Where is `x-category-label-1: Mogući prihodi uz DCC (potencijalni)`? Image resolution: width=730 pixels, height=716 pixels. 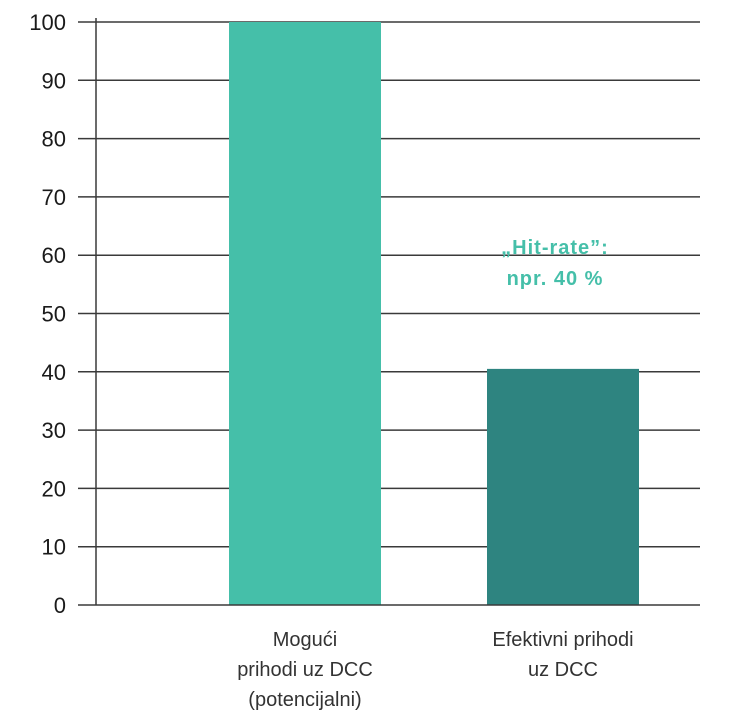
x-category-label-1: Mogući prihodi uz DCC (potencijalni) is located at coordinates (305, 670).